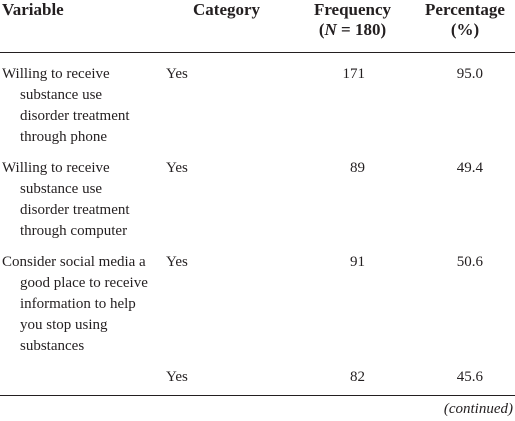 This screenshot has width=515, height=421. What do you see at coordinates (465, 9) in the screenshot?
I see `header-cell: Percentage` at bounding box center [465, 9].